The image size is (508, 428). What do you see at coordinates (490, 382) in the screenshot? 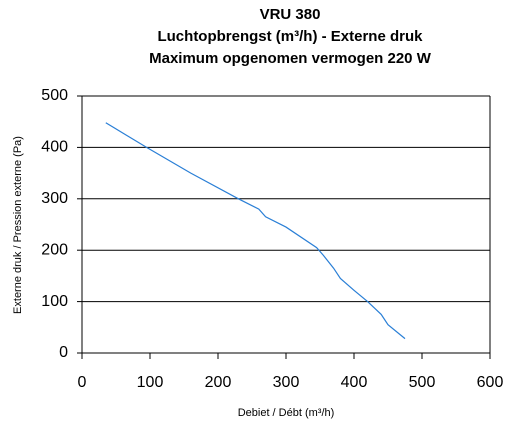
I see `x-tick-label: 600` at bounding box center [490, 382].